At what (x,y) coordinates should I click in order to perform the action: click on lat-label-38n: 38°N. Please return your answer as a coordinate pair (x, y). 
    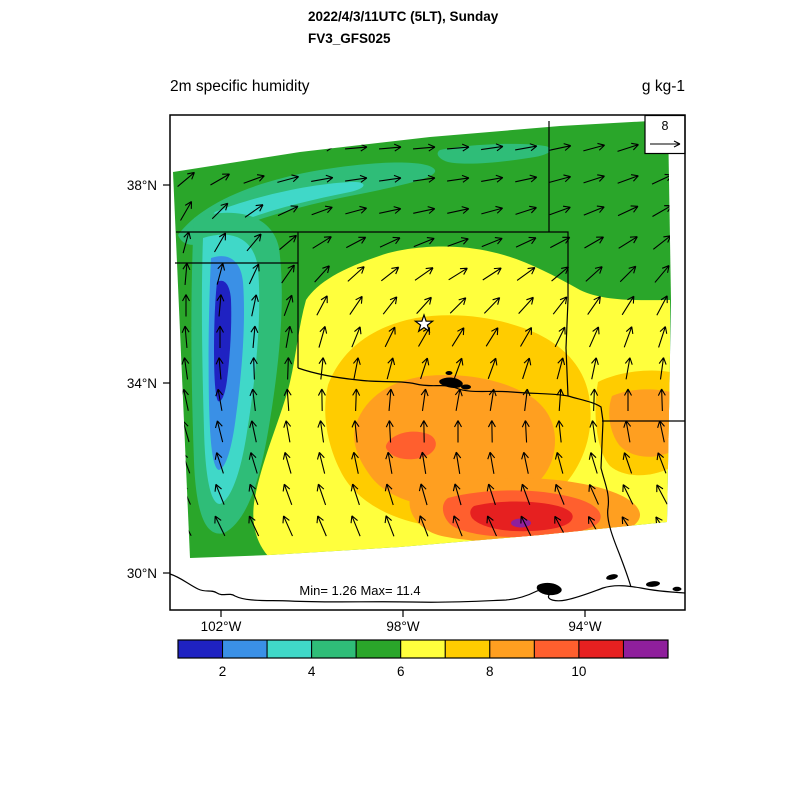
    Looking at the image, I should click on (142, 185).